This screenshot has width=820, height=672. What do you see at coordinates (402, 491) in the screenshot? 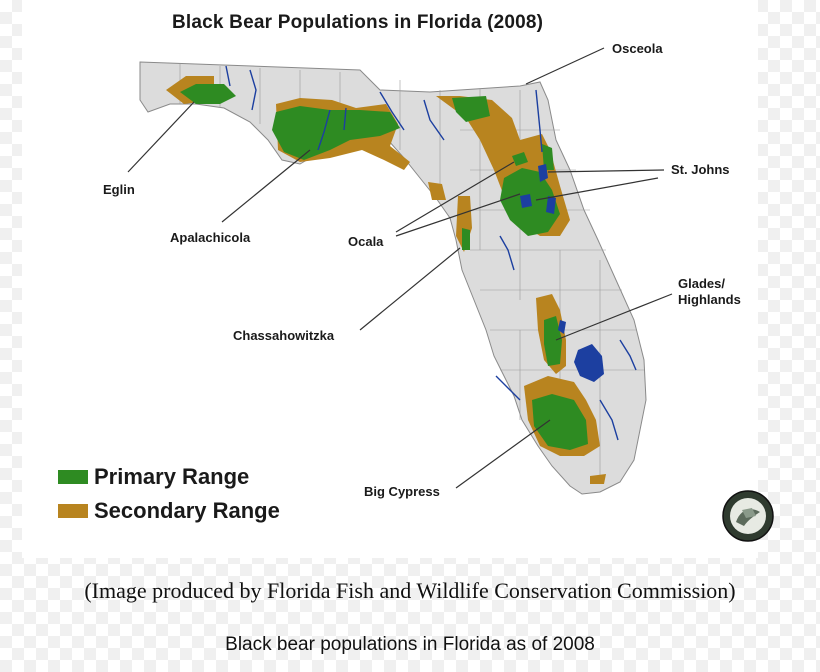
I see `label-big-cypress: Big Cypress` at bounding box center [402, 491].